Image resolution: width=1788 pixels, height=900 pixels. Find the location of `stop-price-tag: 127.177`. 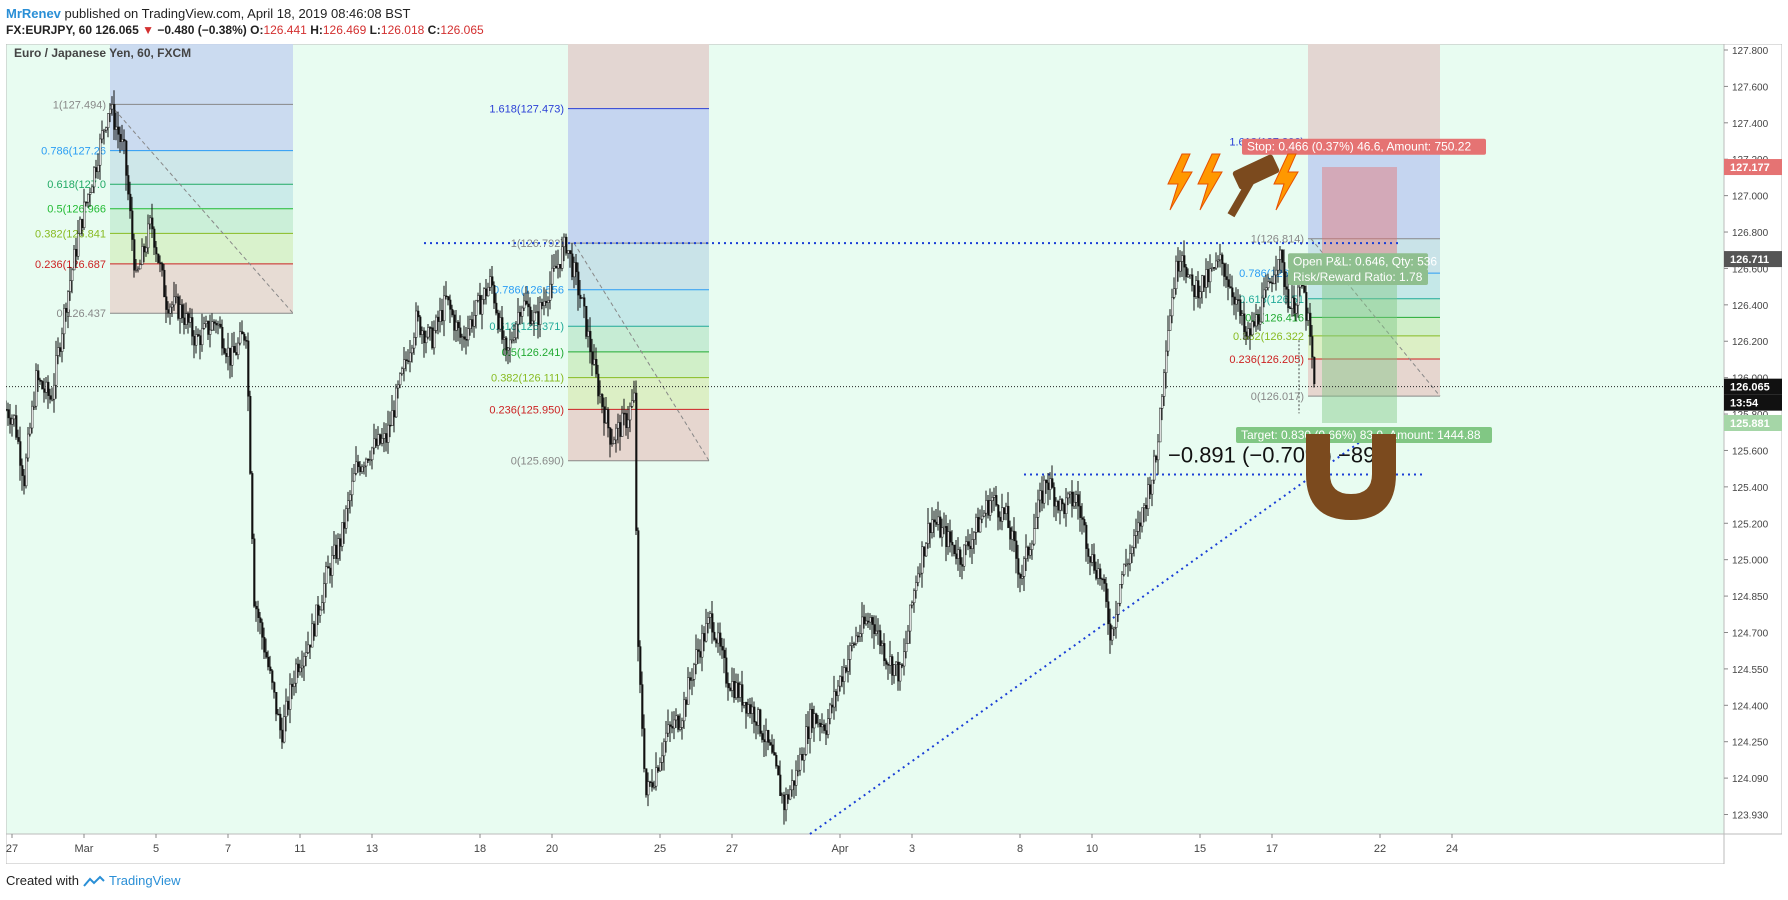

stop-price-tag: 127.177 is located at coordinates (1750, 168).